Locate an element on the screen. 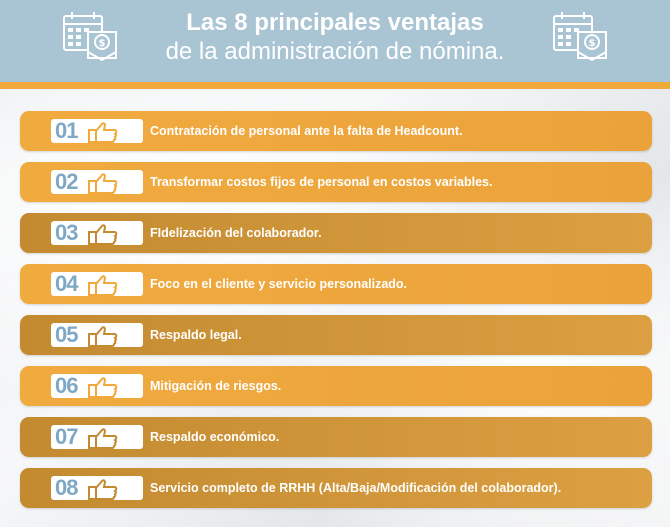  item-label: Respaldo legal. is located at coordinates (196, 335).